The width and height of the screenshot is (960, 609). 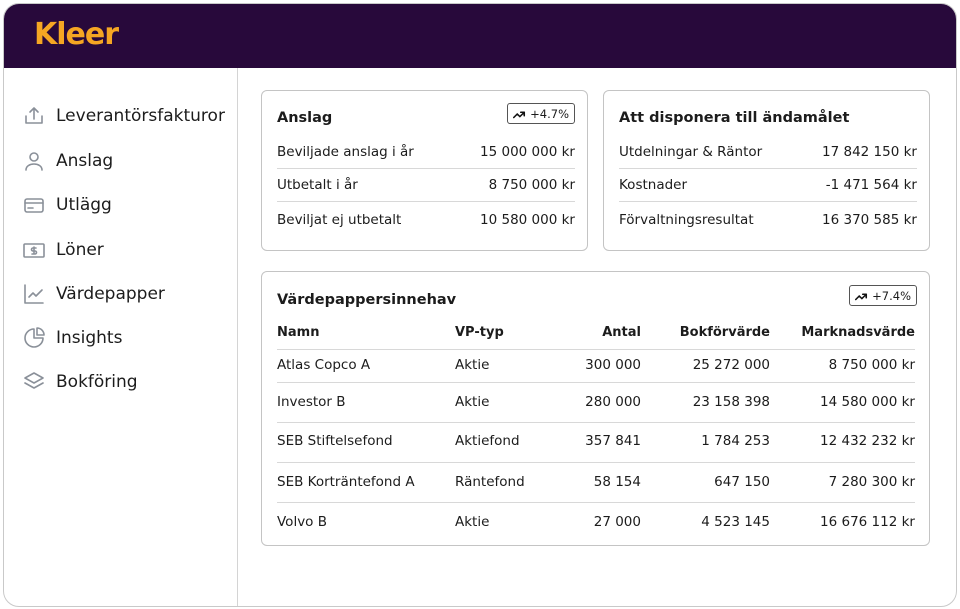 I want to click on table-cell: SEB Stiftelsefond, so click(x=335, y=441).